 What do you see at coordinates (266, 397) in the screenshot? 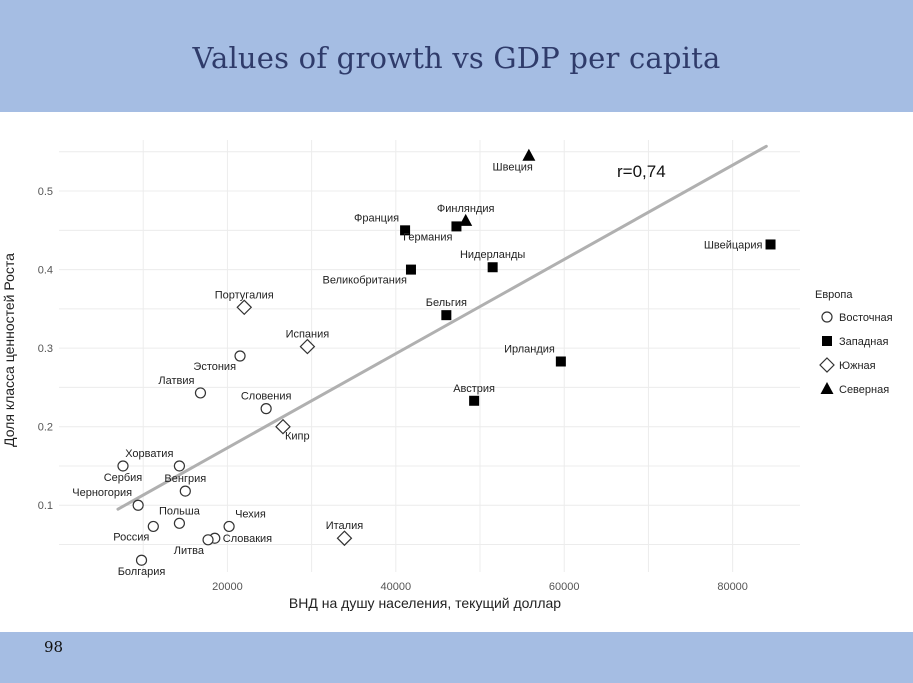
I see `point-label: Словения` at bounding box center [266, 397].